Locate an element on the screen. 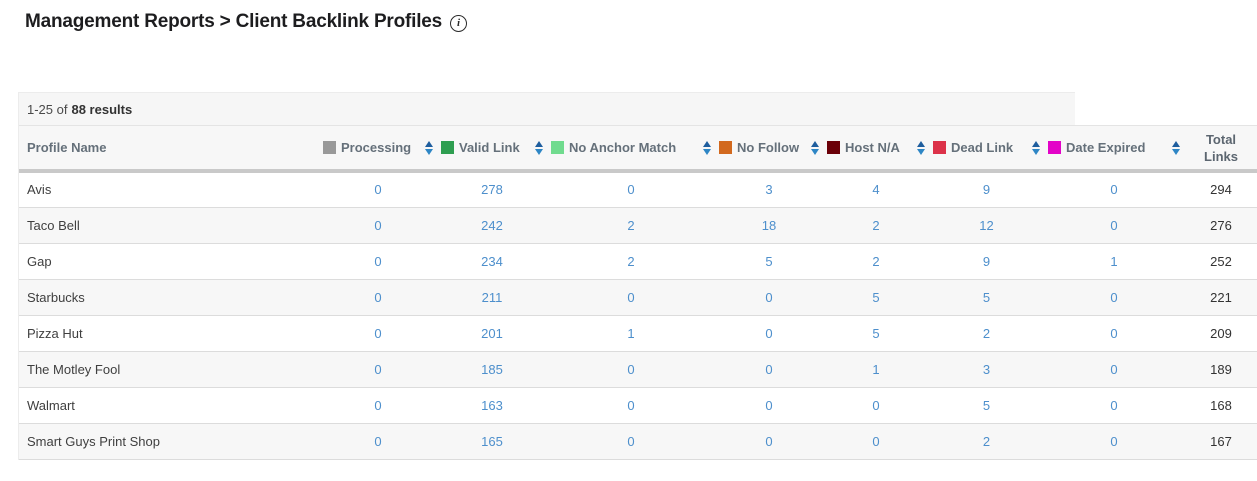  valid-link-value-link: 201 is located at coordinates (492, 333).